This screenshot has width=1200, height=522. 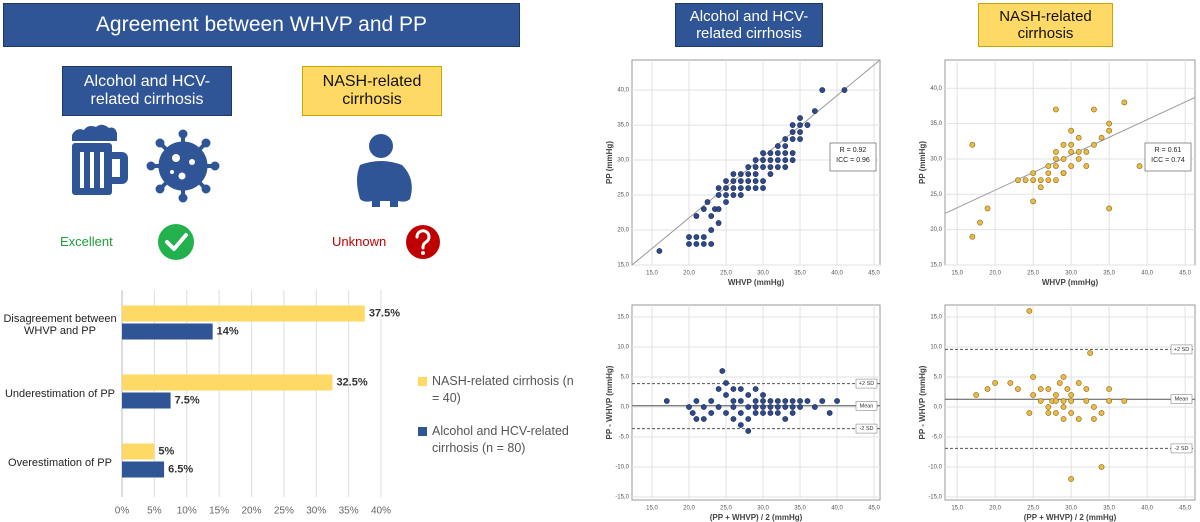 What do you see at coordinates (1071, 509) in the screenshot?
I see `x-tick-label: 30,0` at bounding box center [1071, 509].